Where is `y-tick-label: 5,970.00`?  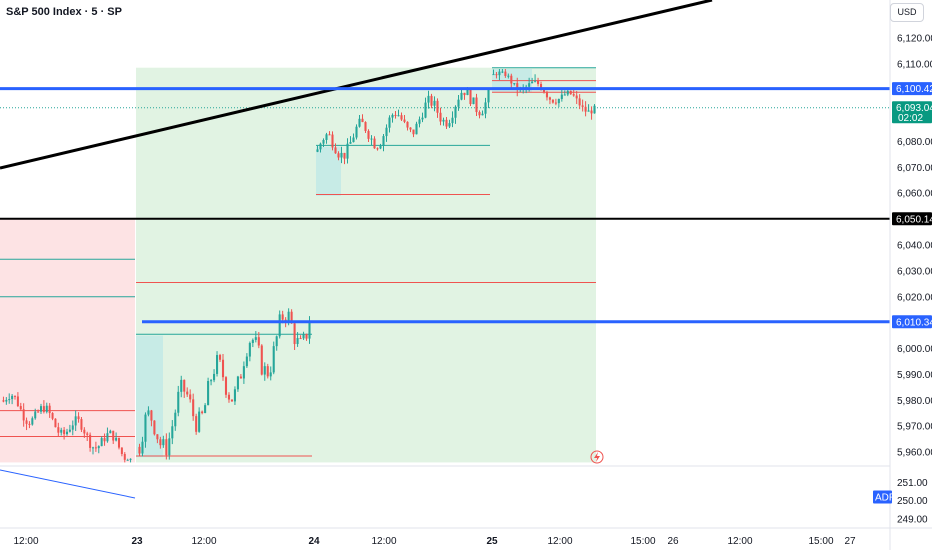 y-tick-label: 5,970.00 is located at coordinates (914, 427).